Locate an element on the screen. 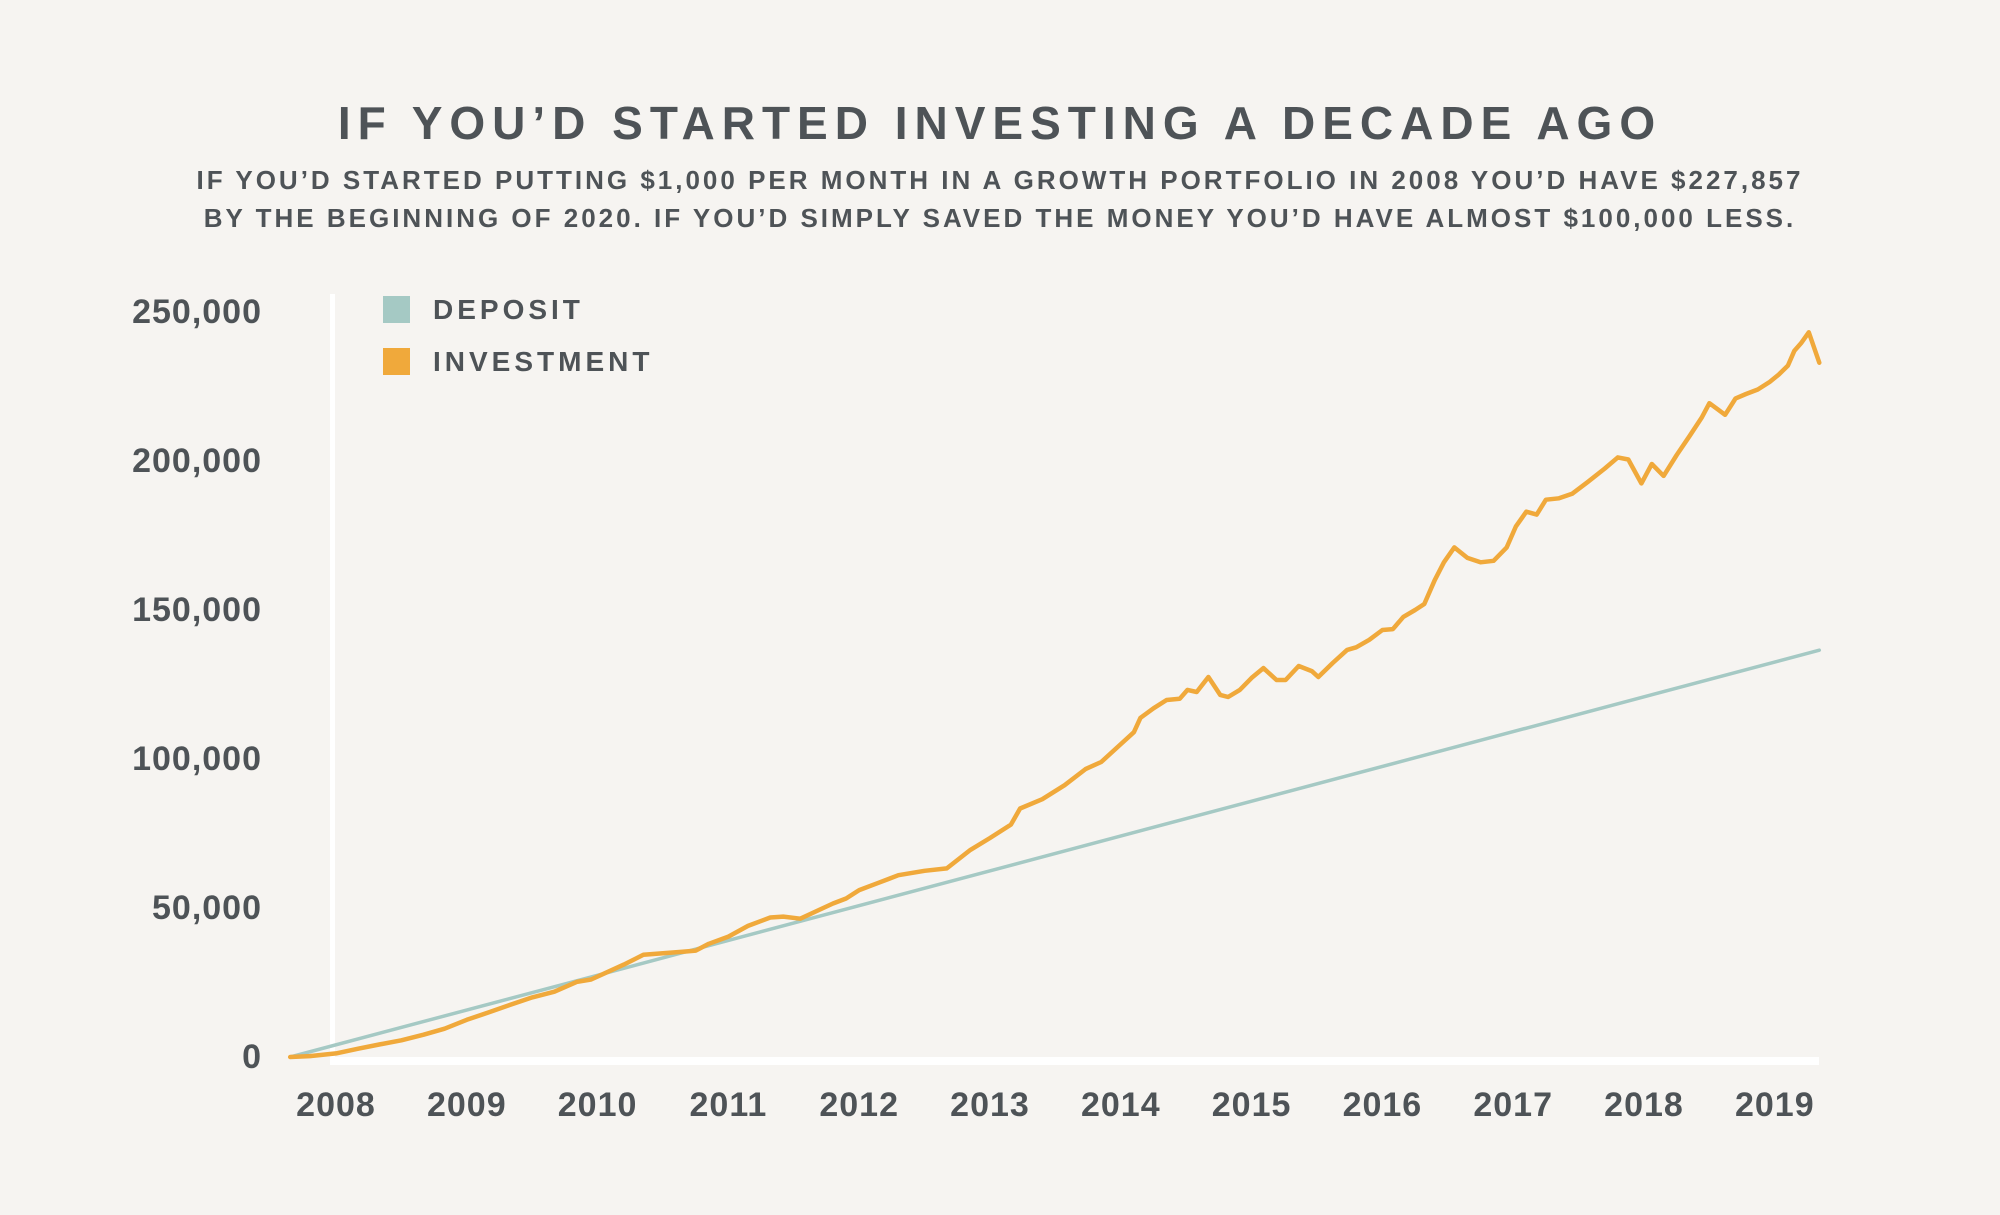  x-tick-label: 2013 is located at coordinates (990, 1105).